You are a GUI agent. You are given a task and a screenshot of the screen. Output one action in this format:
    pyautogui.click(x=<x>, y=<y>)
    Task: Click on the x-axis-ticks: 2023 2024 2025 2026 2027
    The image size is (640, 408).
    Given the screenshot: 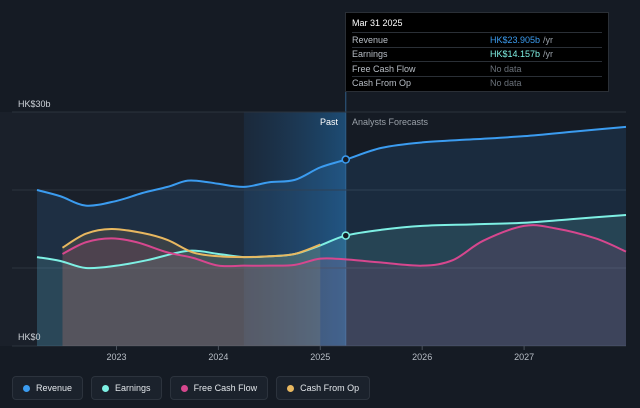 What is the action you would take?
    pyautogui.click(x=320, y=354)
    